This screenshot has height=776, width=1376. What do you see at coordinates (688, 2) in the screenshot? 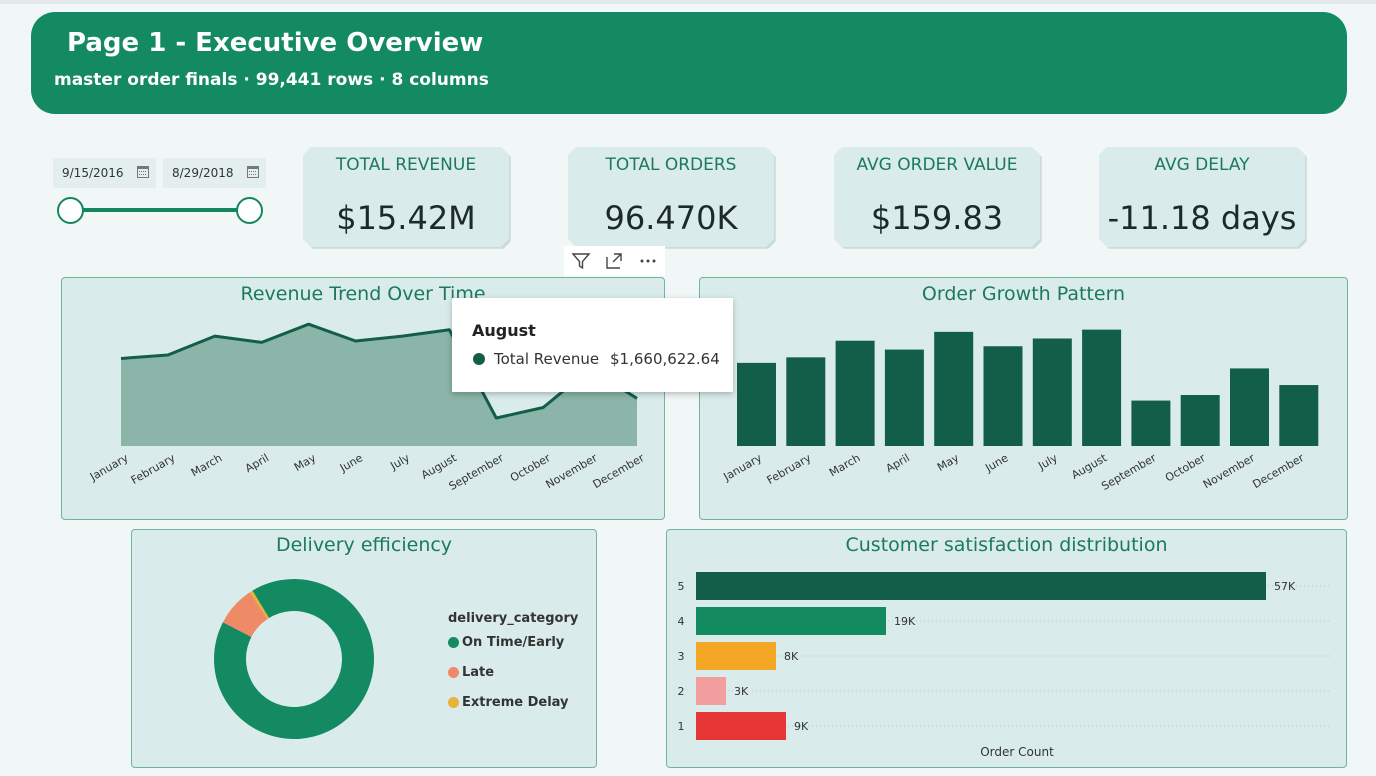
I see `window-top-border` at bounding box center [688, 2].